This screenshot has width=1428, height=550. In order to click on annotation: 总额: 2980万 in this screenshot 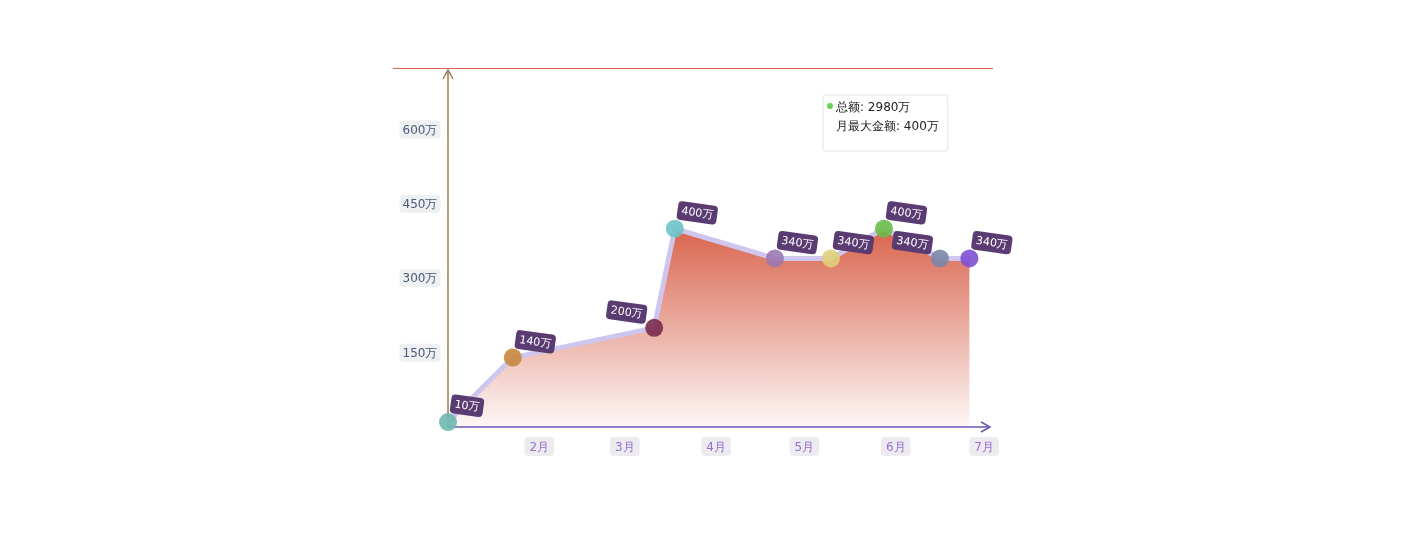, I will do `click(873, 107)`.